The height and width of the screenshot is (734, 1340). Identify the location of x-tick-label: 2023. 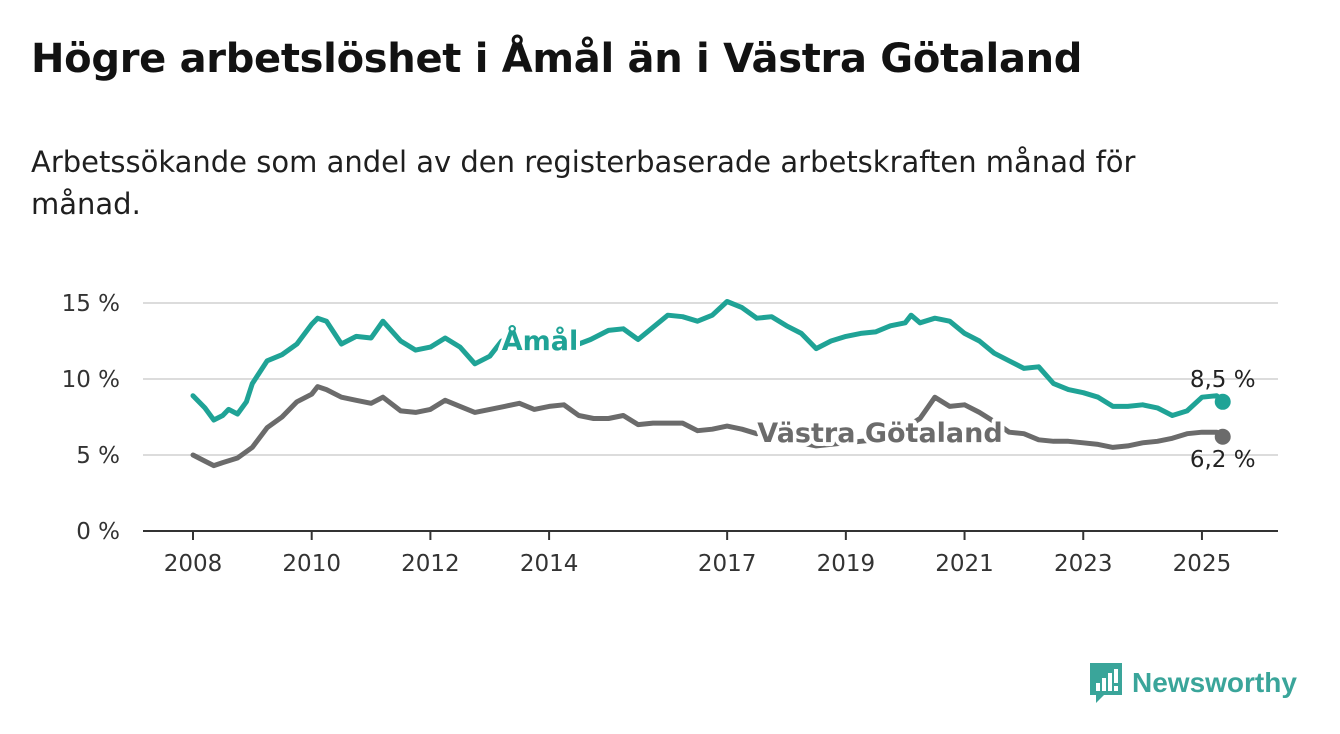
(1083, 564).